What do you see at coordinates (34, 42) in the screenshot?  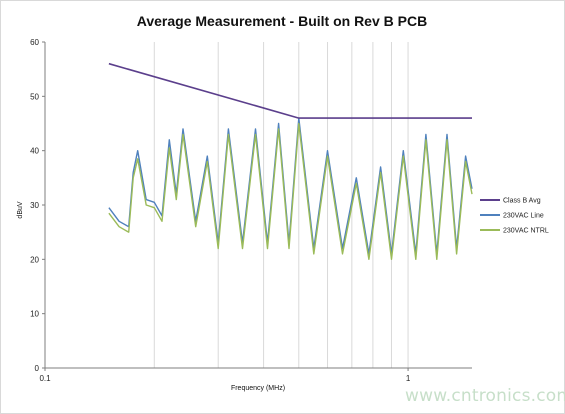 I see `y-tick-label: 60` at bounding box center [34, 42].